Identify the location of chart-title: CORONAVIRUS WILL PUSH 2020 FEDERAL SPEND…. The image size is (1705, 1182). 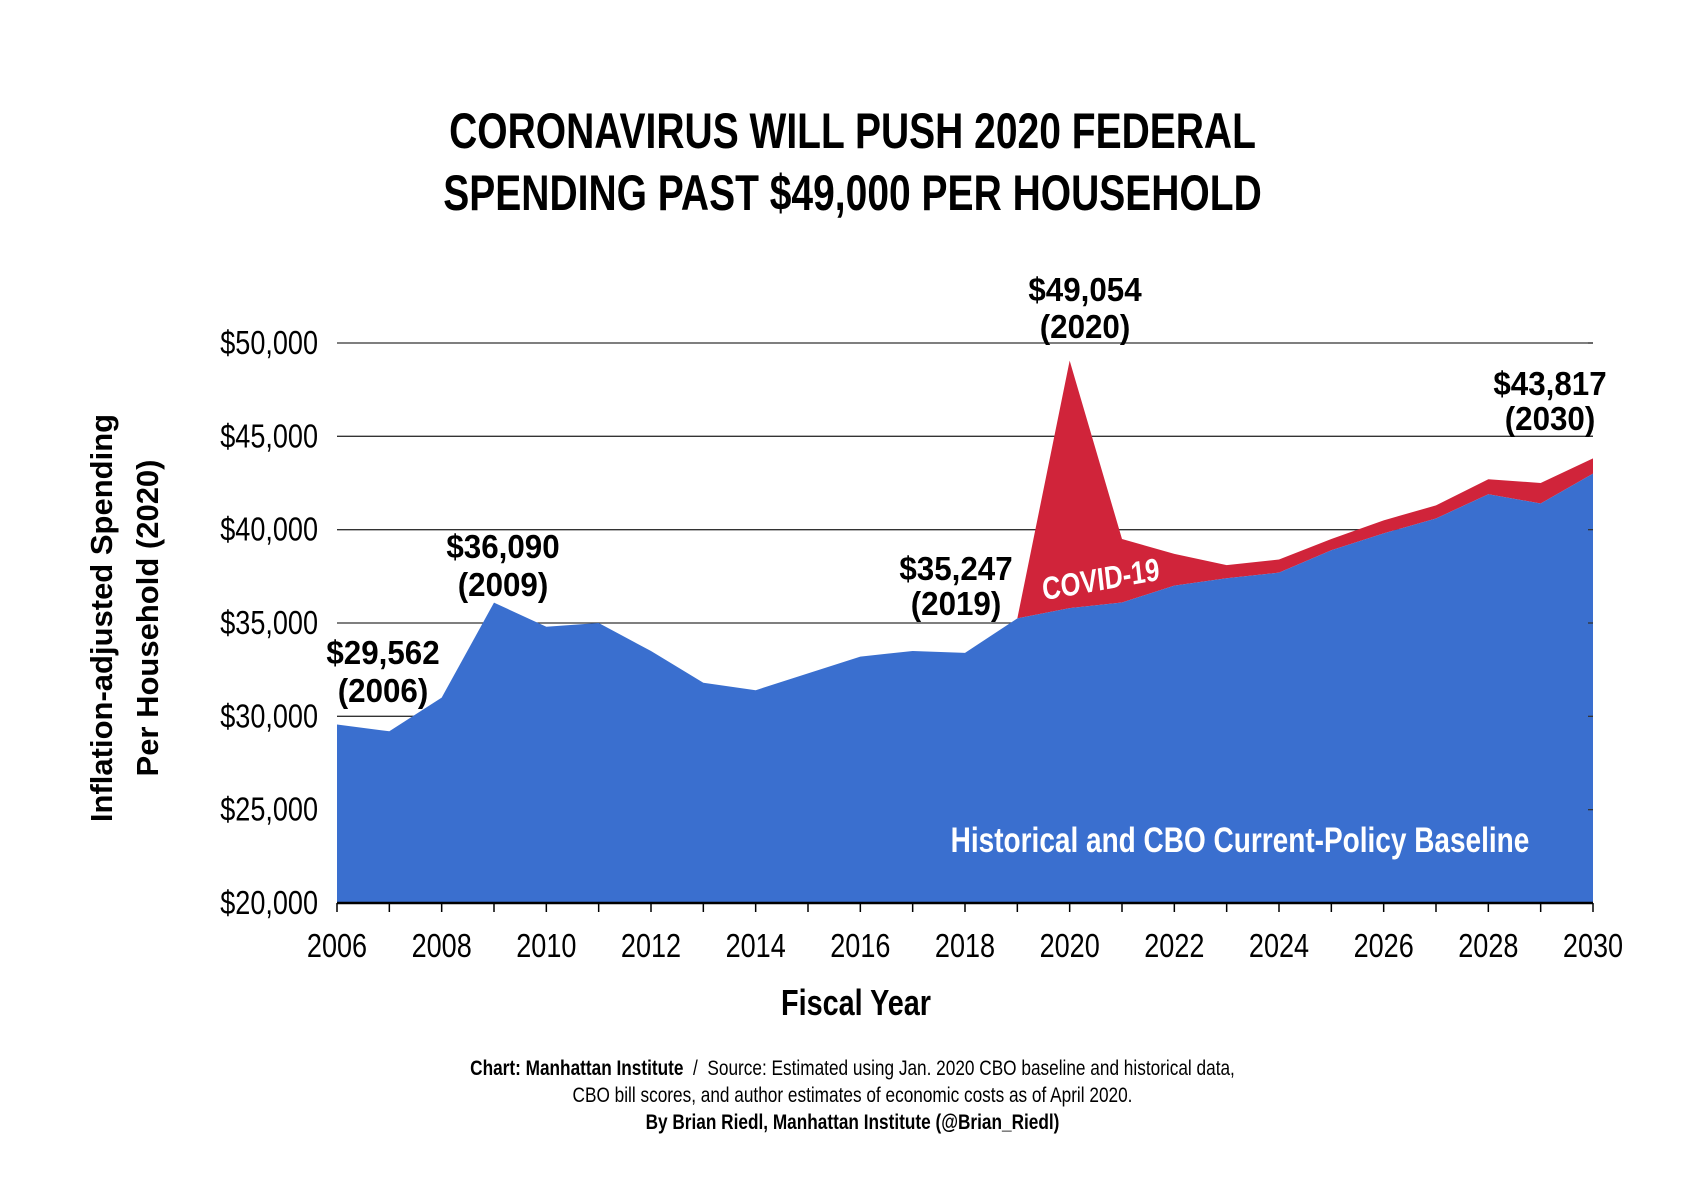
(852, 162).